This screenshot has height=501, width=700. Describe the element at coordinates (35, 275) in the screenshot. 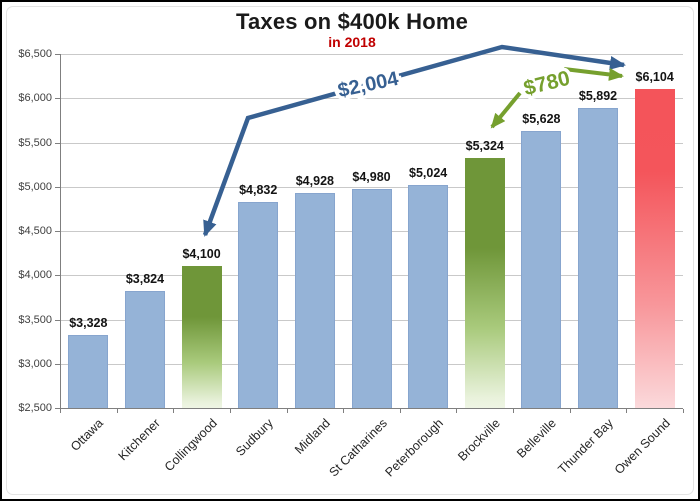

I see `y-tick-label: $4,000` at that location.